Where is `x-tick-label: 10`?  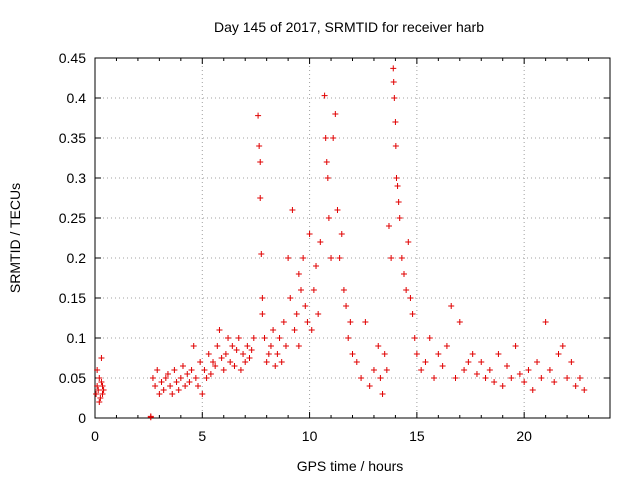 x-tick-label: 10 is located at coordinates (310, 436).